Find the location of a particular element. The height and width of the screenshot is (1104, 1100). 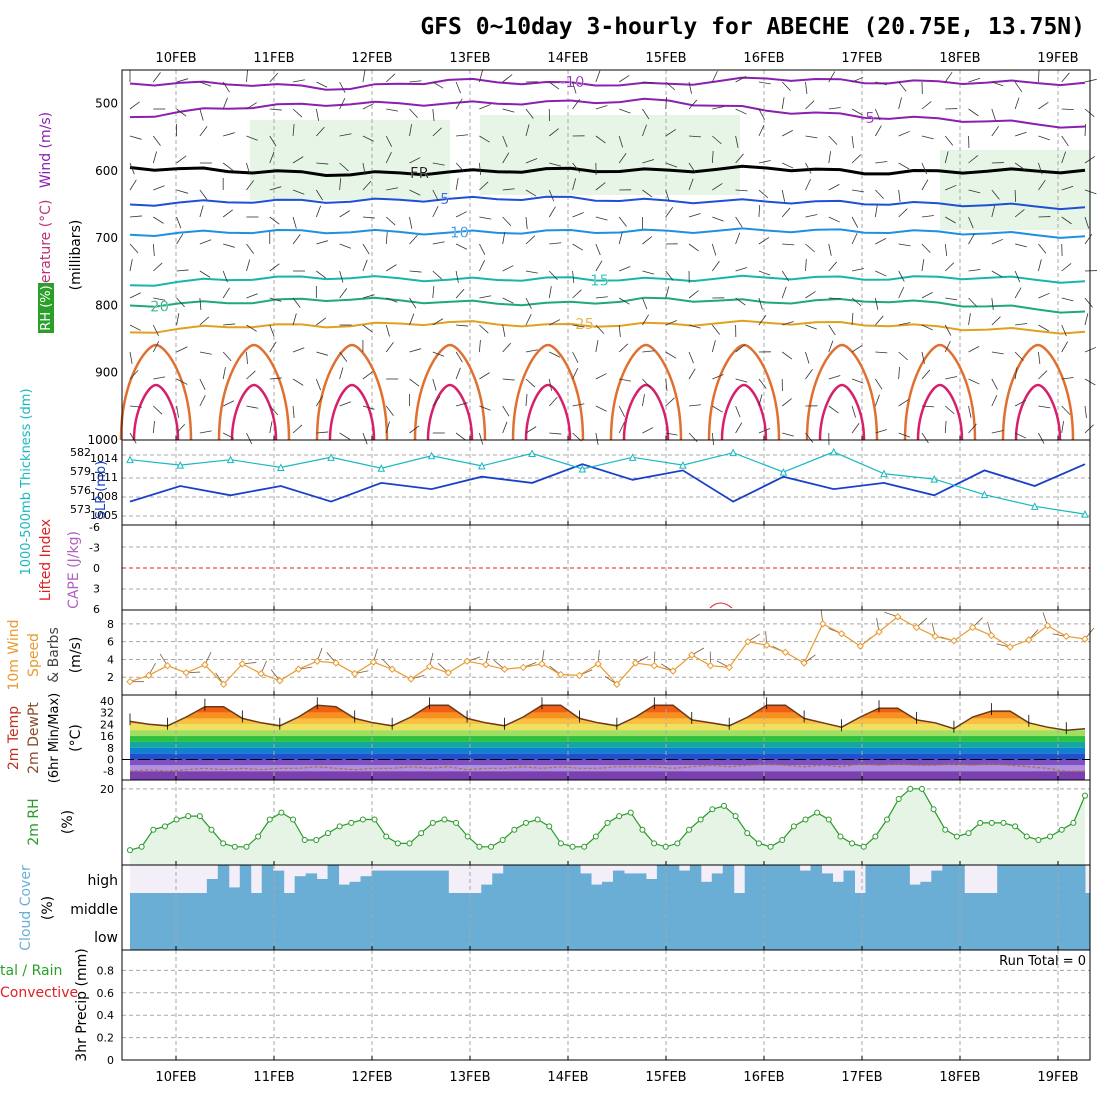

isotherm-label: FR is located at coordinates (419, 173).